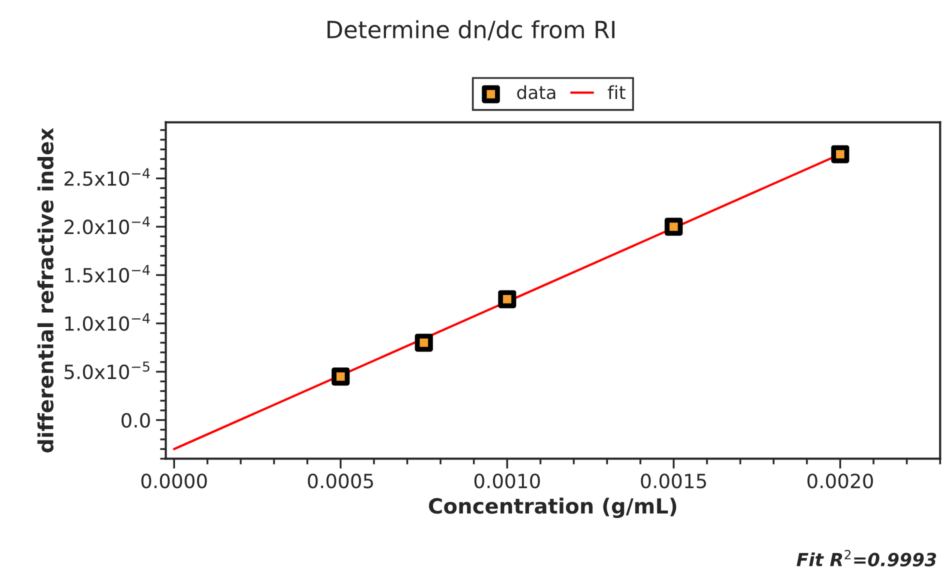  Describe the element at coordinates (471, 30) in the screenshot. I see `chart-title: Determine dn/dc from RI` at that location.